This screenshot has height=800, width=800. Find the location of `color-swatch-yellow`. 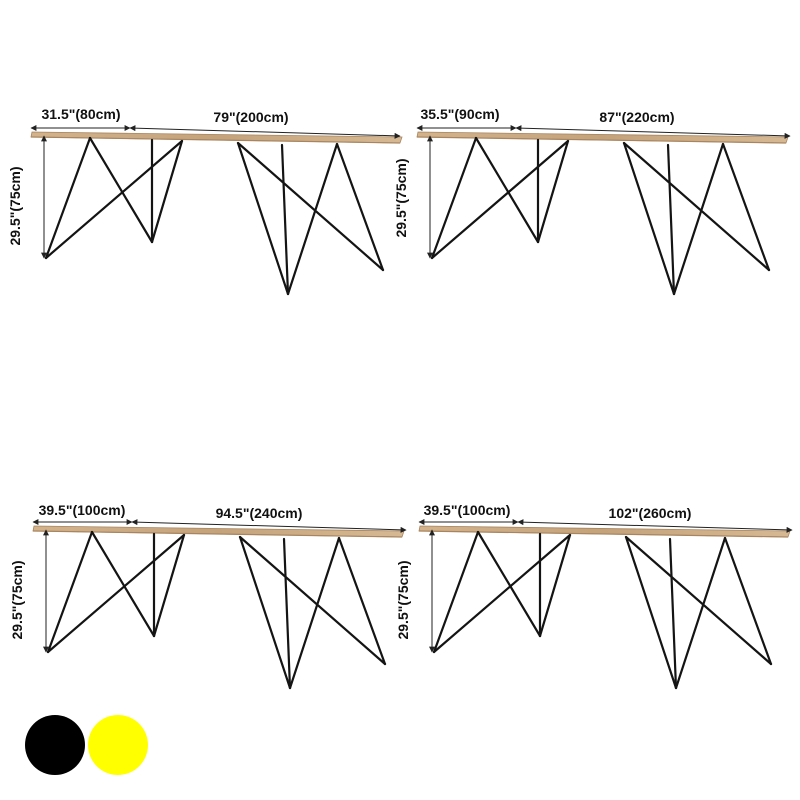

color-swatch-yellow is located at coordinates (118, 745).